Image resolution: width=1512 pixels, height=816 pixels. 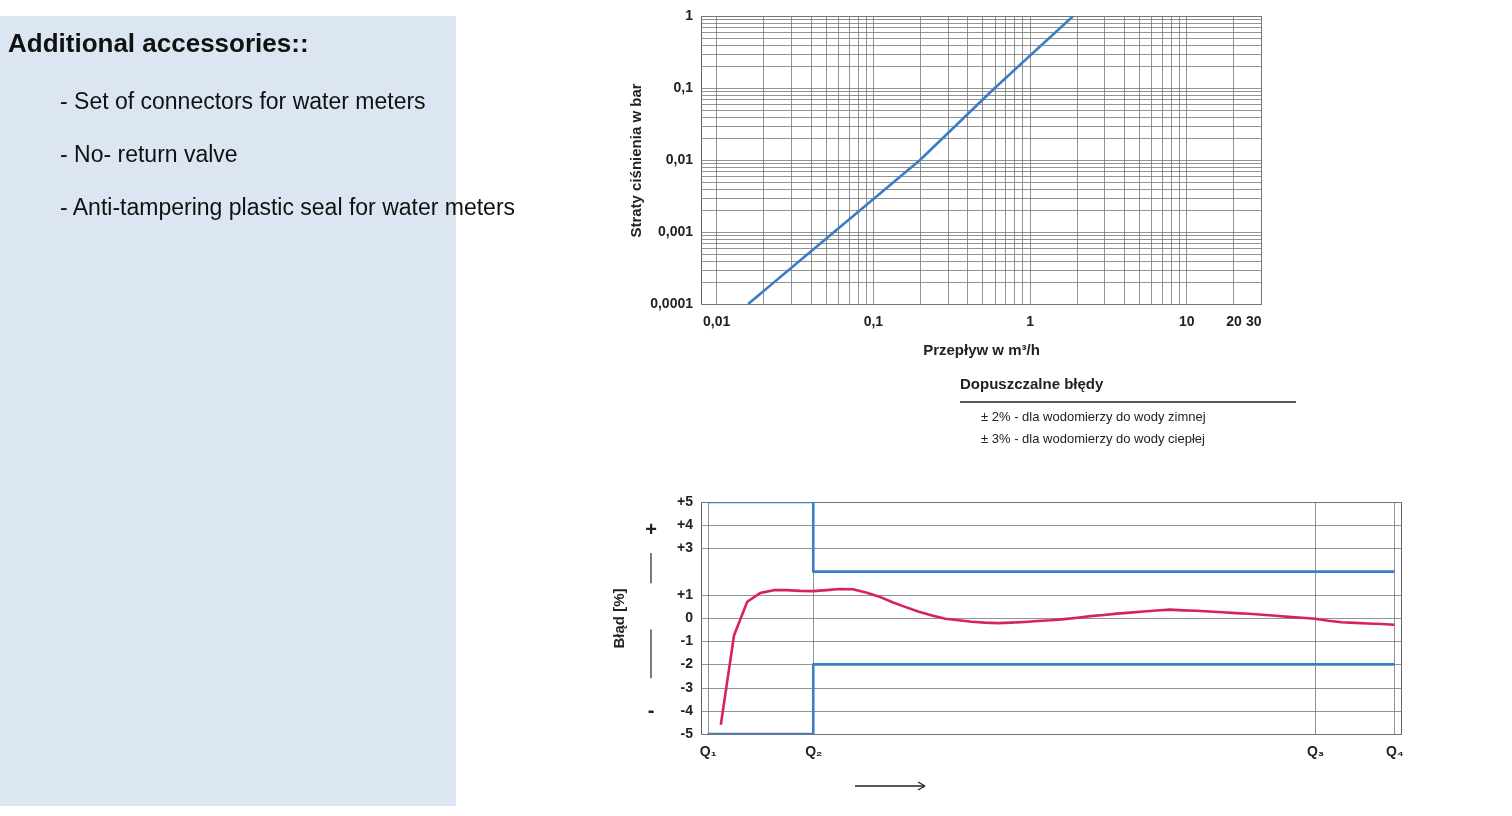 What do you see at coordinates (635, 160) in the screenshot?
I see `y-axis-title: Straty ciśnienia w bar` at bounding box center [635, 160].